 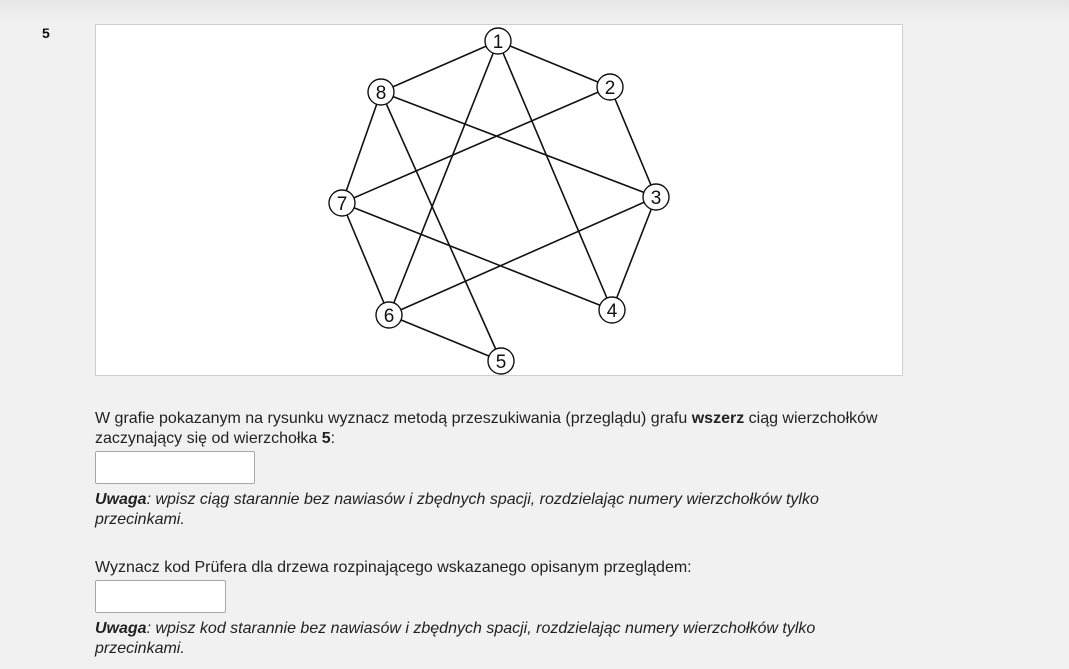 I want to click on bfs-answer-input, so click(x=175, y=467).